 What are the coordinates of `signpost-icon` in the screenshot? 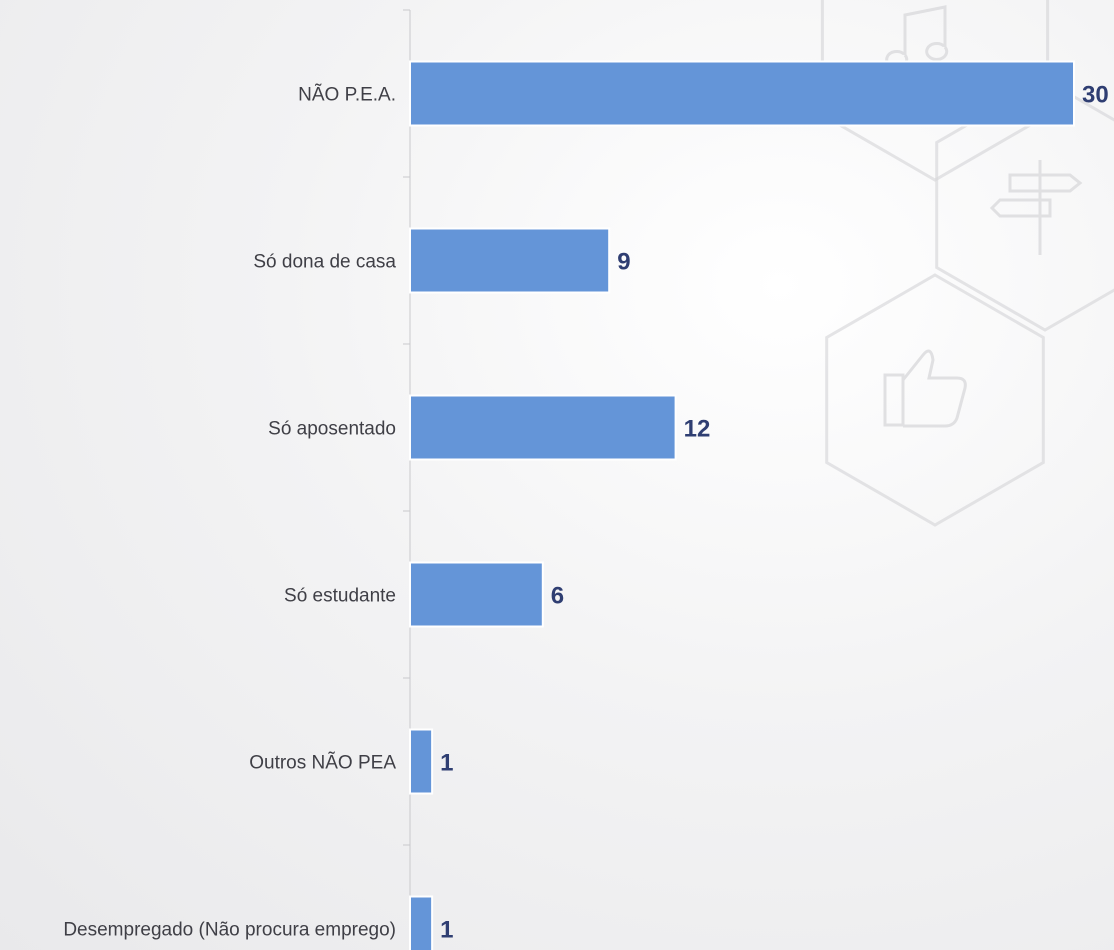 It's located at (1036, 207).